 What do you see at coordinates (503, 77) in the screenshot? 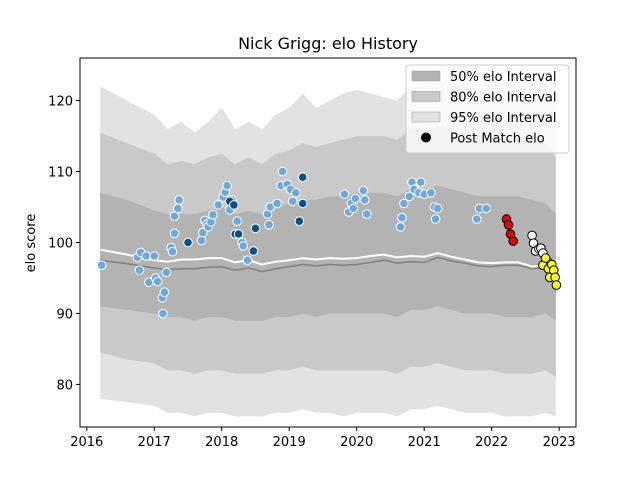
I see `legend-label: 50% elo Interval` at bounding box center [503, 77].